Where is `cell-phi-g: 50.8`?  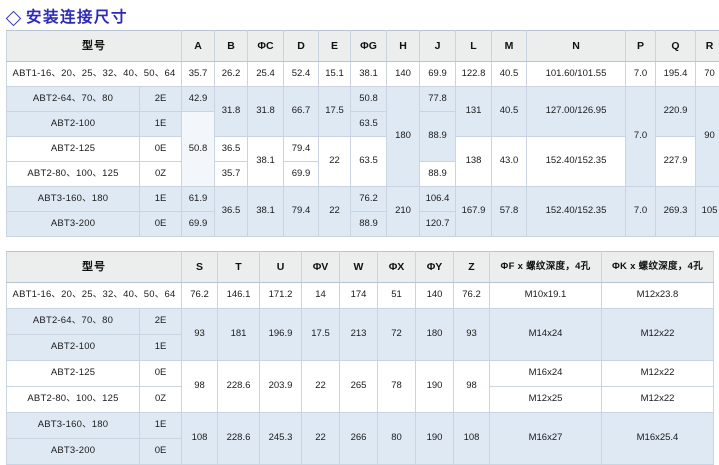
cell-phi-g: 50.8 is located at coordinates (369, 99).